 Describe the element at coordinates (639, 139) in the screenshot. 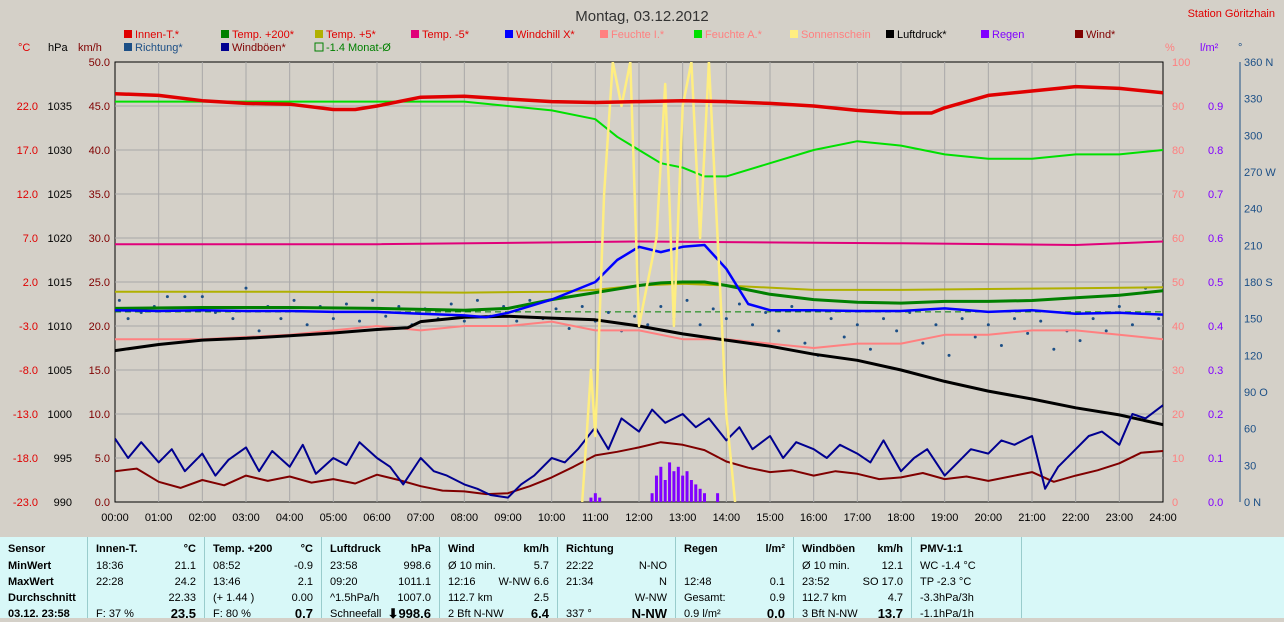

I see `series-feuchte-a` at that location.